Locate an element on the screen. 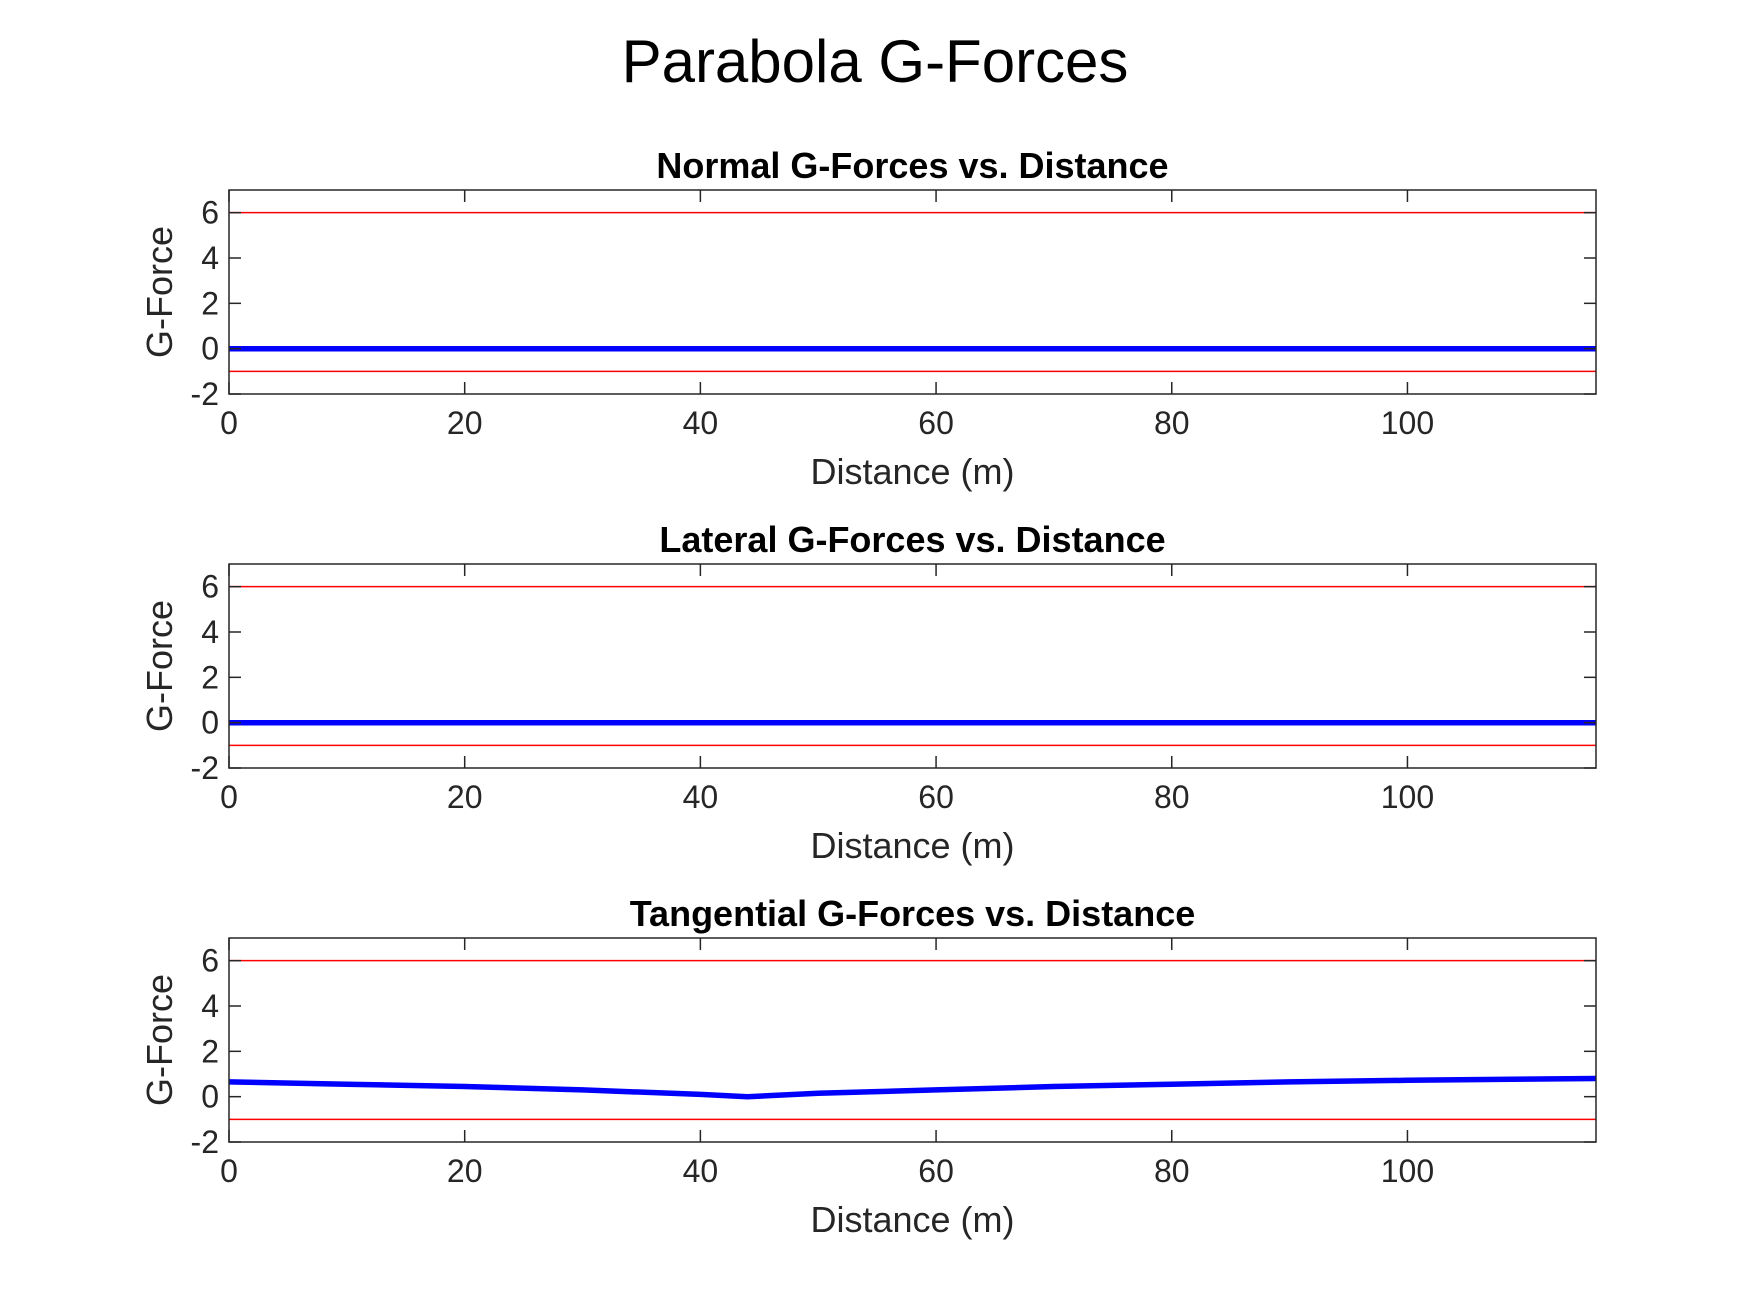 The width and height of the screenshot is (1750, 1313). figure-title: Parabola G-Forces is located at coordinates (875, 61).